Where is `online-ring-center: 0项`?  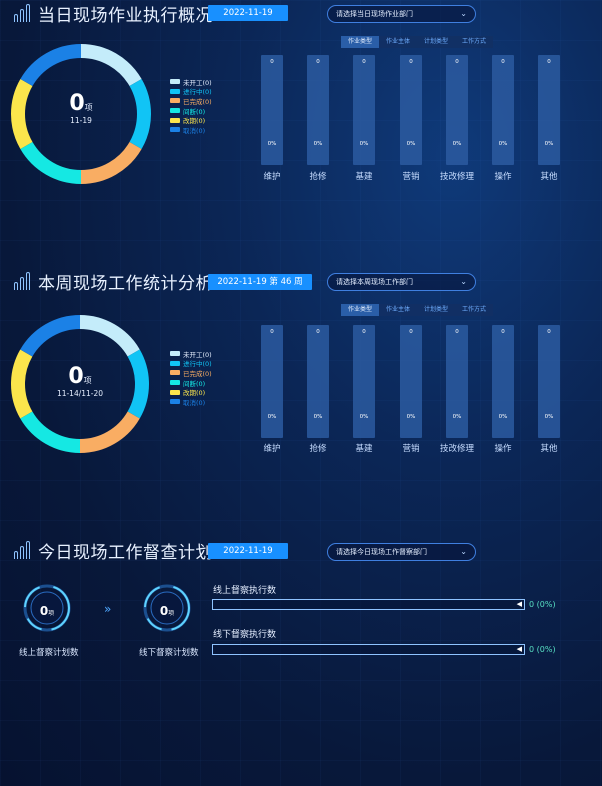 online-ring-center: 0项 is located at coordinates (47, 609).